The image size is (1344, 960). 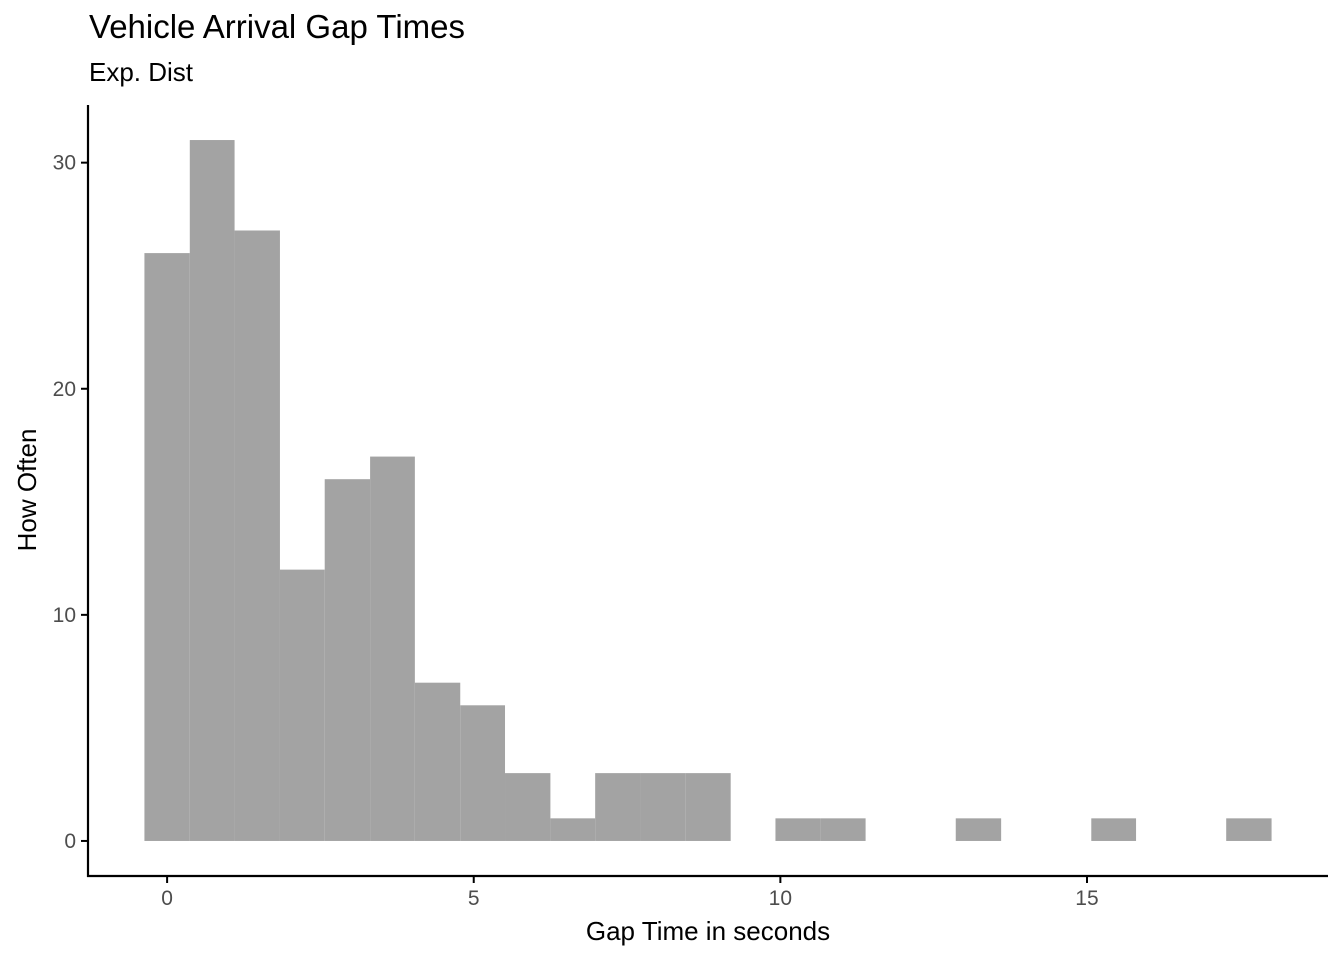 What do you see at coordinates (64, 163) in the screenshot?
I see `y-tick-label: 30` at bounding box center [64, 163].